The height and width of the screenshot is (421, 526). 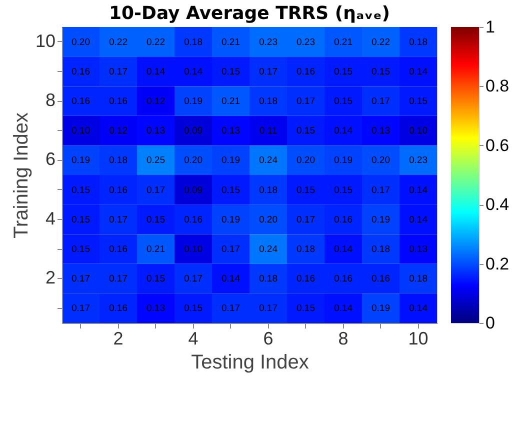 I want to click on data-label: 0.11, so click(x=268, y=131).